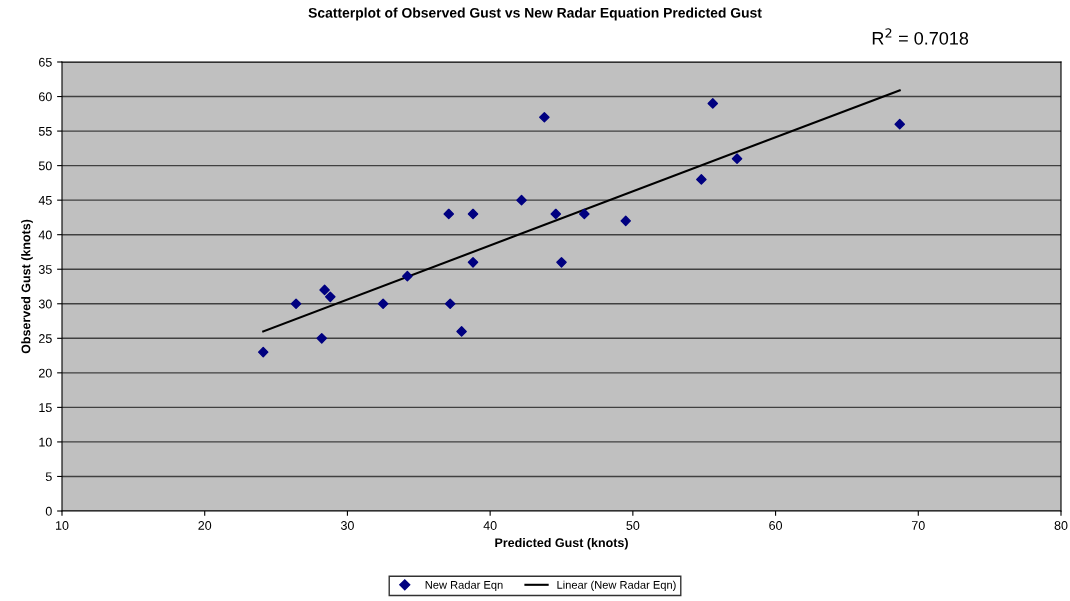  What do you see at coordinates (27, 286) in the screenshot?
I see `y-axis-title: Observed Gust (knots)` at bounding box center [27, 286].